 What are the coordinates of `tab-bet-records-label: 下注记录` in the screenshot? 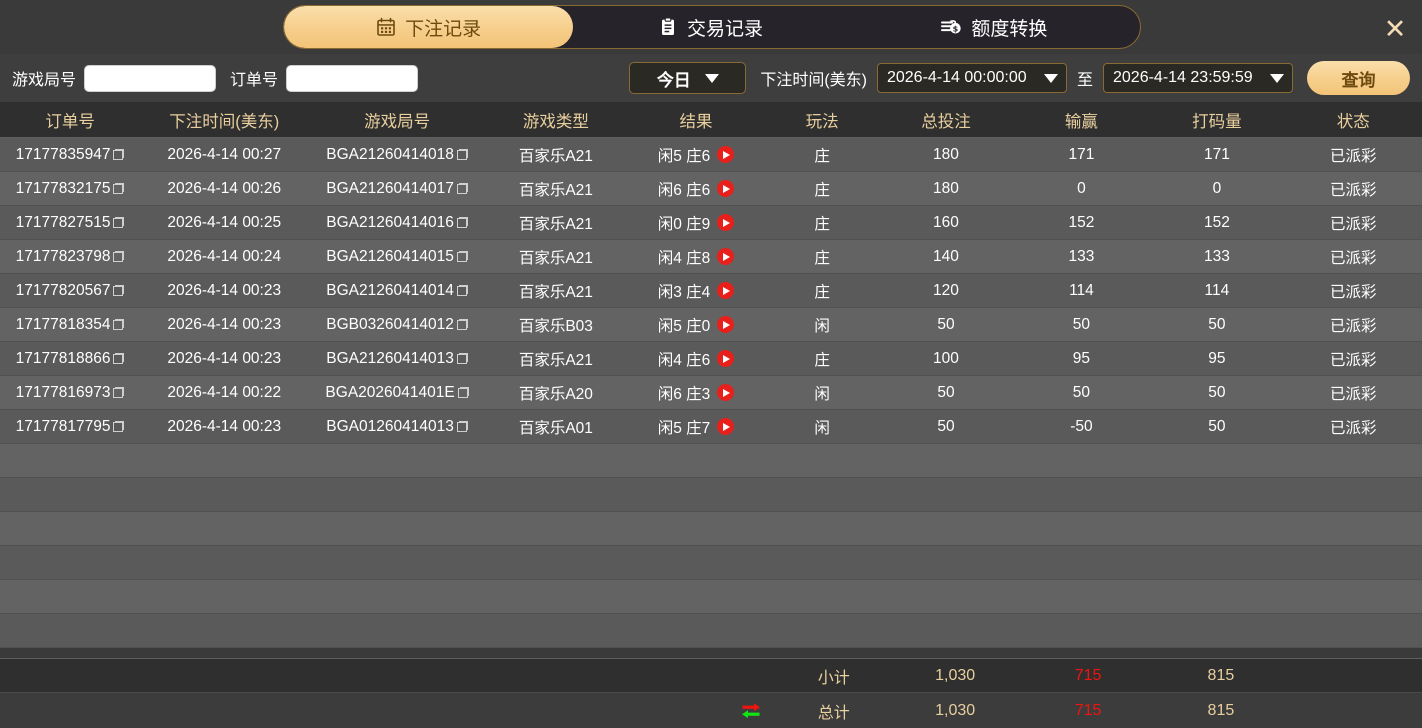 It's located at (443, 29).